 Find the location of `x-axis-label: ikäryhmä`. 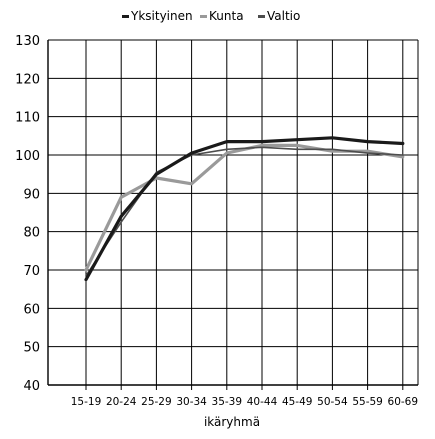

x-axis-label: ikäryhmä is located at coordinates (232, 422).